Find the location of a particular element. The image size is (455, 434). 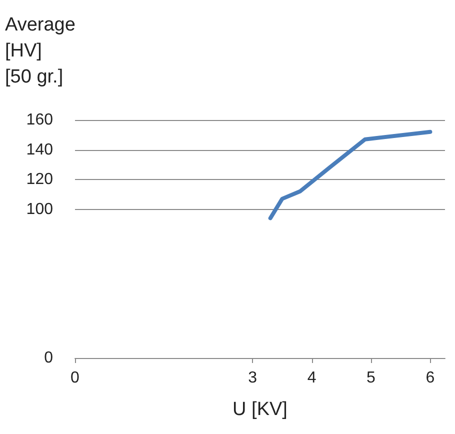

y-tick-label: 100 is located at coordinates (40, 209).